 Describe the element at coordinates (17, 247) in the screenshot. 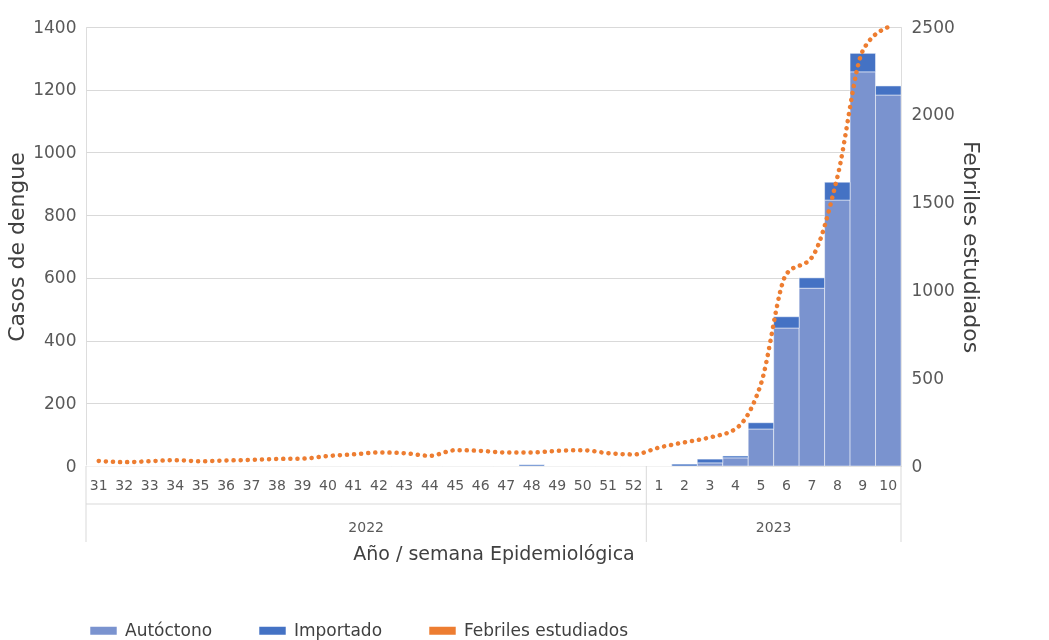

I see `y-axis-title: Casos de dengue` at that location.